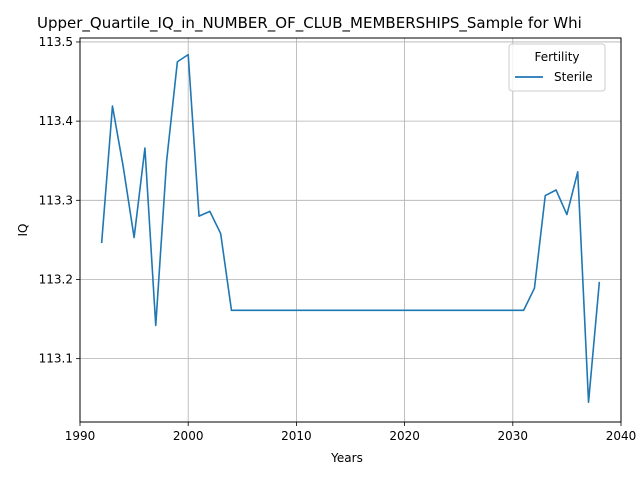 This screenshot has width=640, height=480. I want to click on x-tick-label: 2000, so click(188, 436).